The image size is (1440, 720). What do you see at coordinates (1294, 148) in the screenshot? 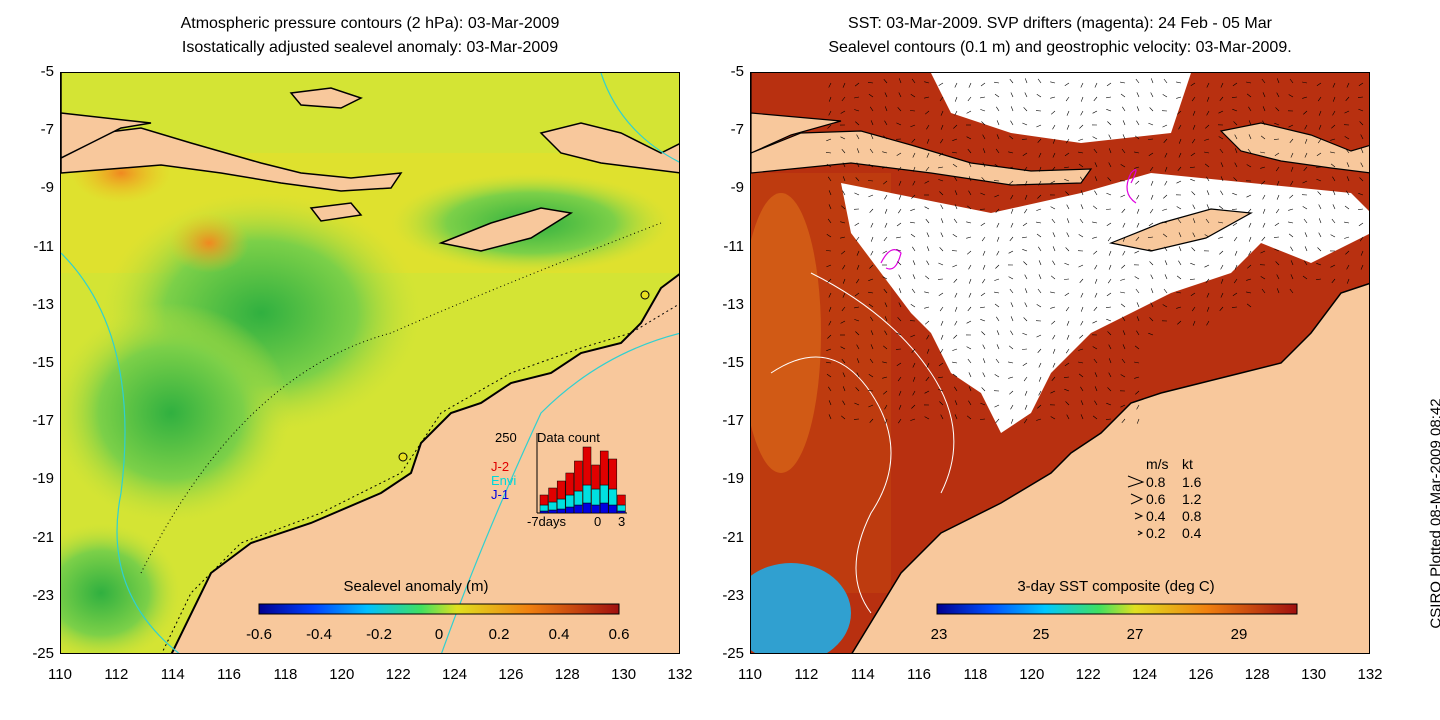
I see `northern-islands` at bounding box center [1294, 148].